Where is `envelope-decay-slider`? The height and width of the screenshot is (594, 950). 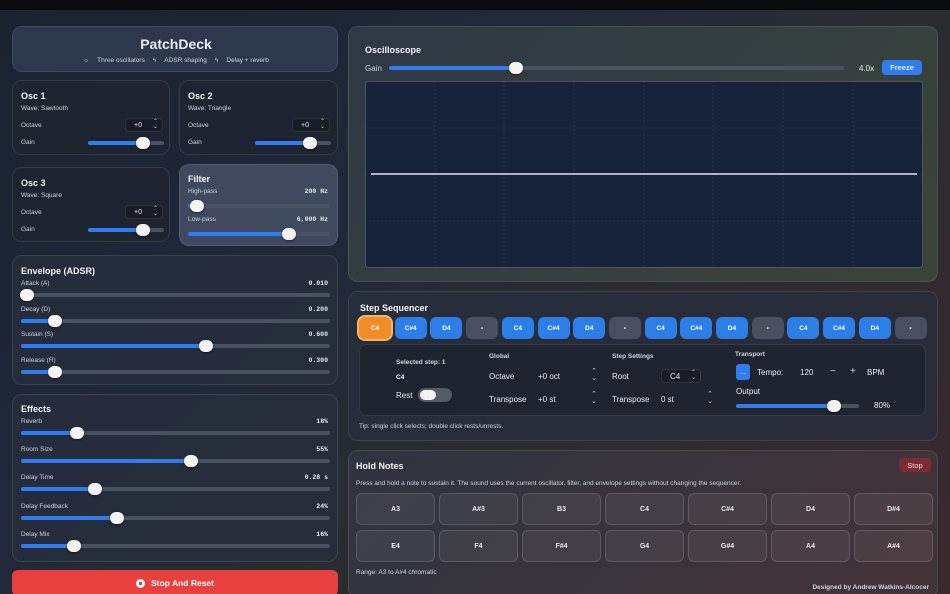
envelope-decay-slider is located at coordinates (175, 320).